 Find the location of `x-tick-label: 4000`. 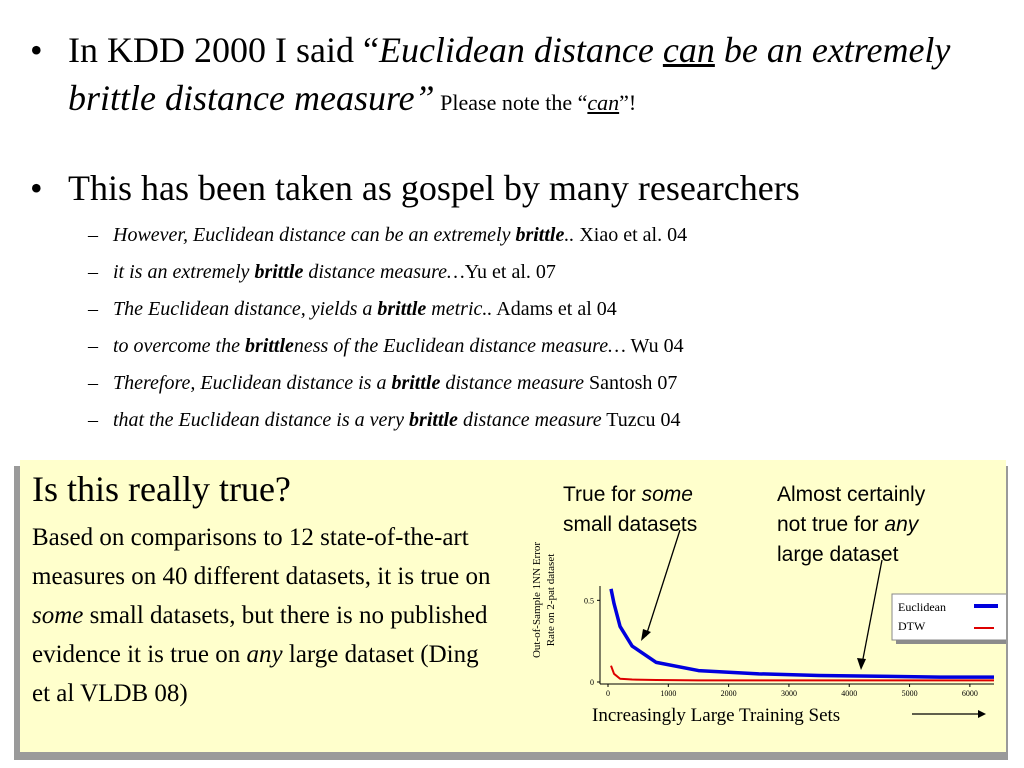

x-tick-label: 4000 is located at coordinates (849, 693).